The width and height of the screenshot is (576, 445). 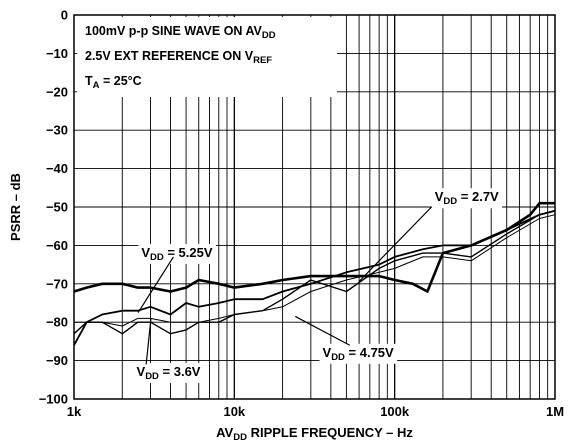 I want to click on y-tick-label: −70, so click(x=57, y=283).